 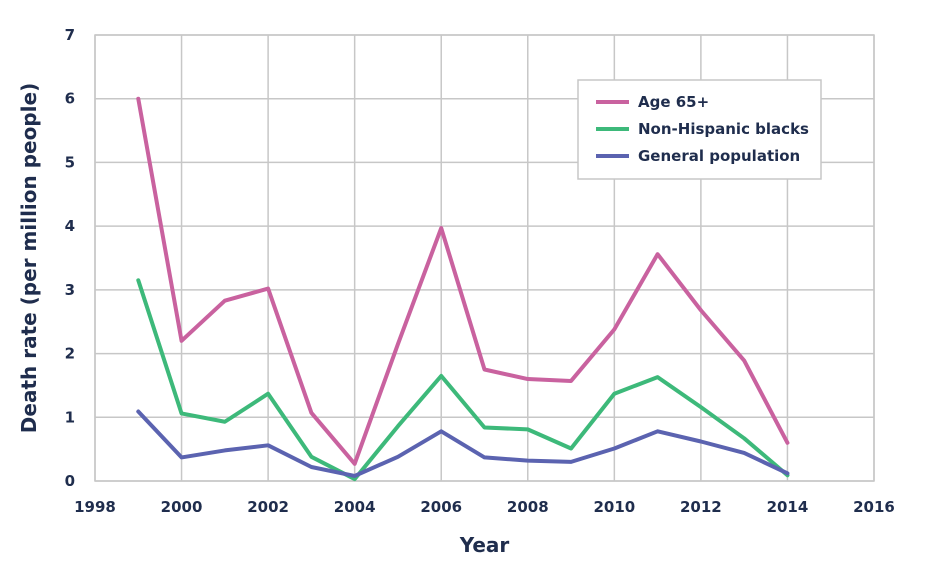 What do you see at coordinates (528, 507) in the screenshot?
I see `x-tick-label: 2008` at bounding box center [528, 507].